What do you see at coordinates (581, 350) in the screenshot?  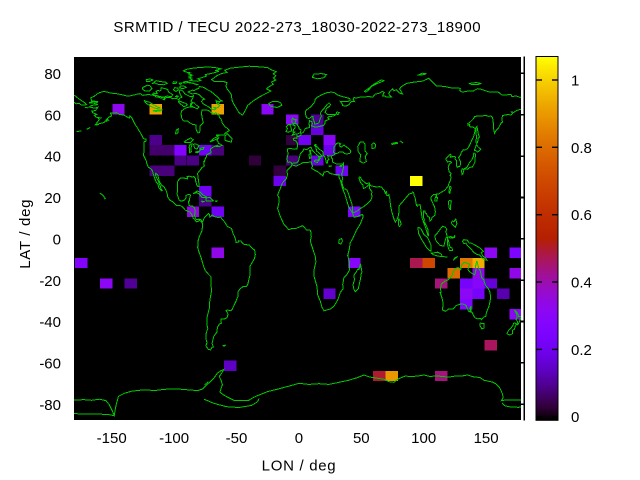 I see `svg-text: 0.2` at bounding box center [581, 350].